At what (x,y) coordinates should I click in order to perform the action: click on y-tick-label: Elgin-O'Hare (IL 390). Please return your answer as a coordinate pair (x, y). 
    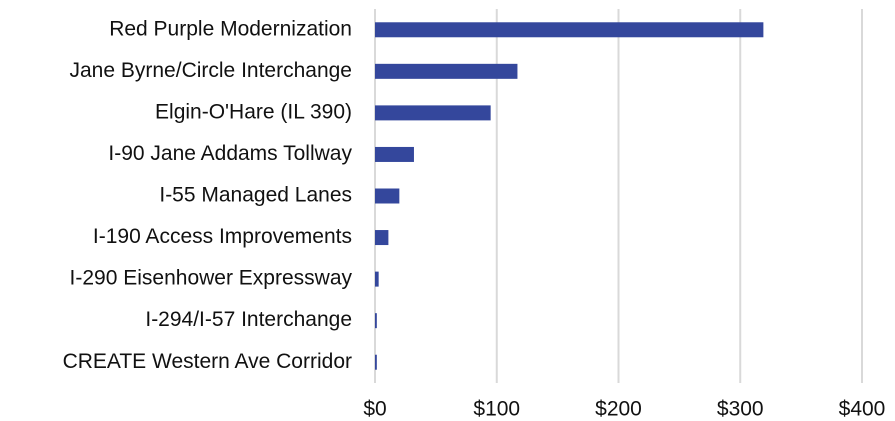
    Looking at the image, I should click on (253, 111).